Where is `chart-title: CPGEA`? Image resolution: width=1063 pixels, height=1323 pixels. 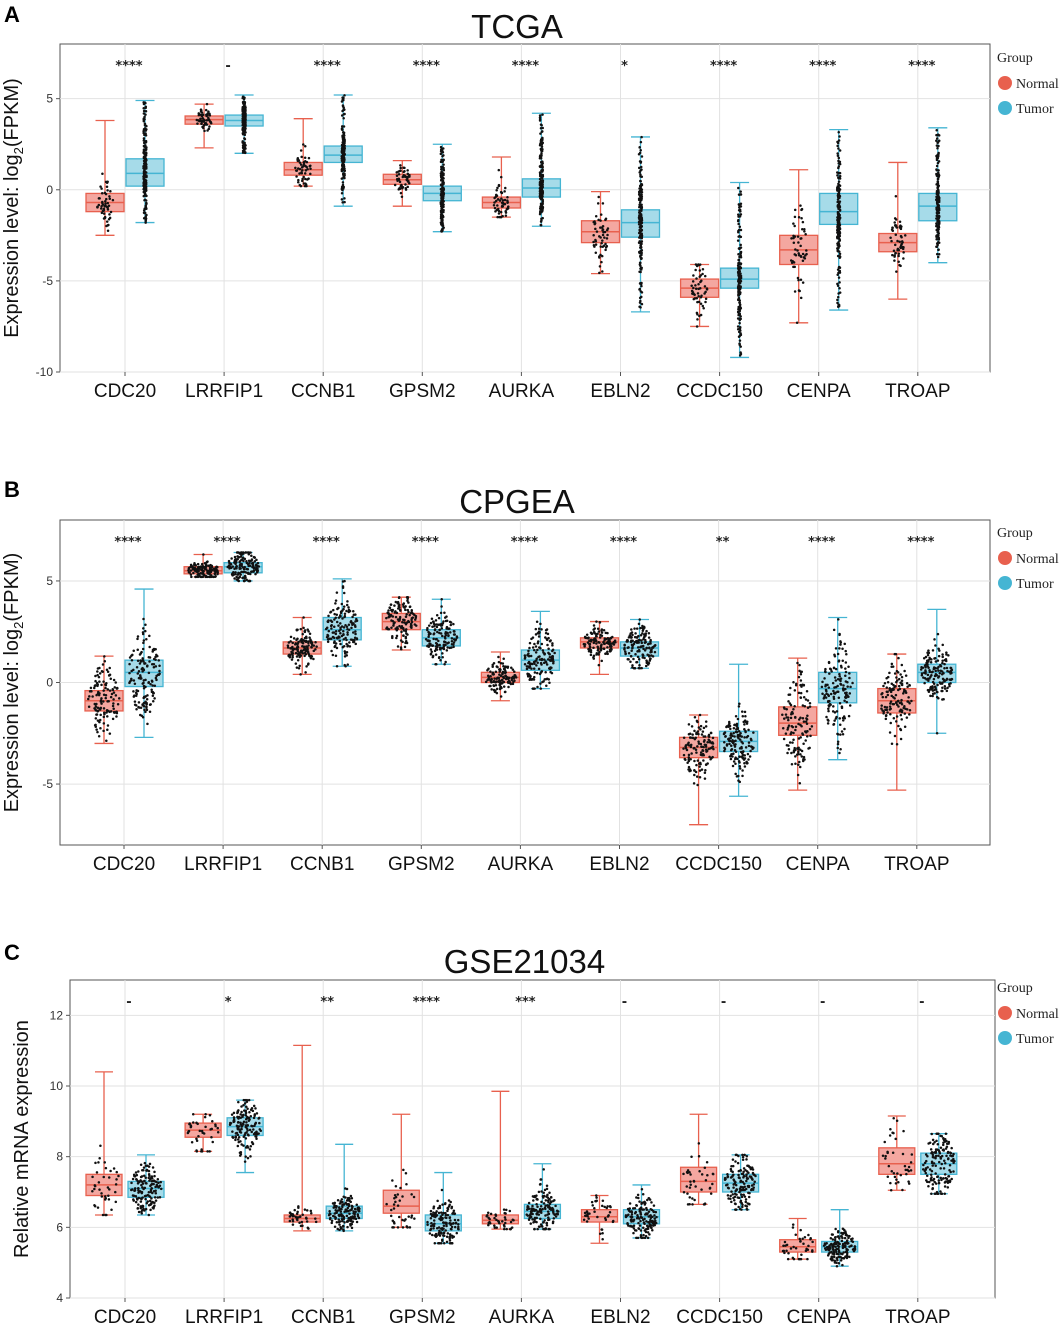
chart-title: CPGEA is located at coordinates (517, 501).